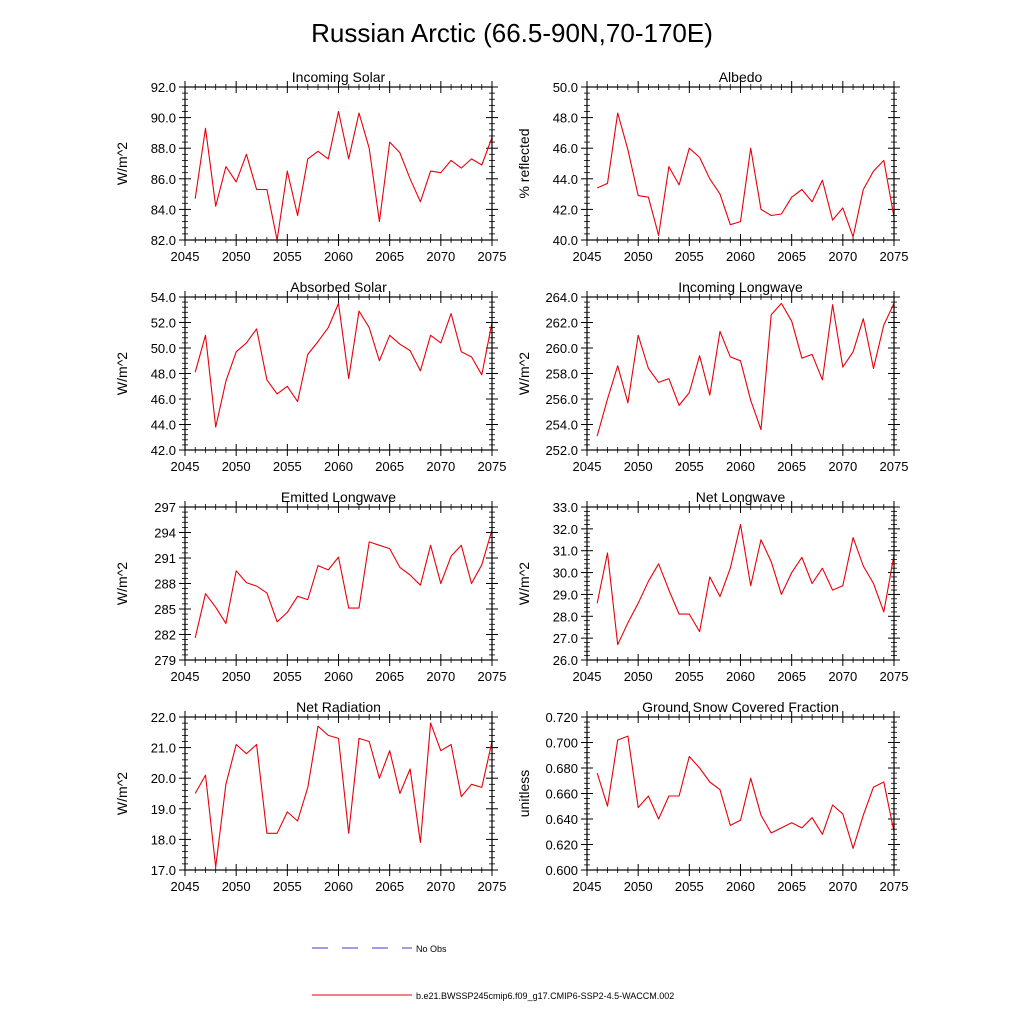 The width and height of the screenshot is (1024, 1024). What do you see at coordinates (741, 77) in the screenshot?
I see `panel-title: Albedo` at bounding box center [741, 77].